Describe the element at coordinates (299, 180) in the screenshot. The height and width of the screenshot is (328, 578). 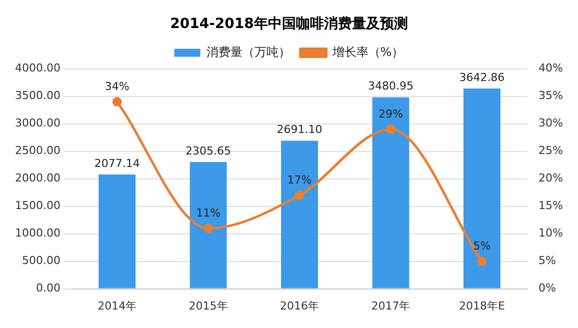
I see `data-label: 17%` at that location.